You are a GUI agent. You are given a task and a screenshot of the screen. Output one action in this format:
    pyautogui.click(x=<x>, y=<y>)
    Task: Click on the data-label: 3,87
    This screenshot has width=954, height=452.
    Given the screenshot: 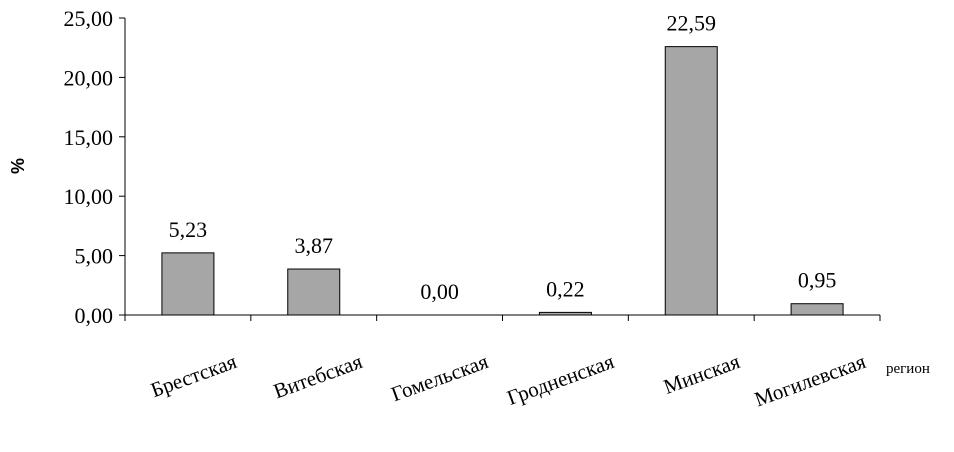 What is the action you would take?
    pyautogui.click(x=314, y=245)
    